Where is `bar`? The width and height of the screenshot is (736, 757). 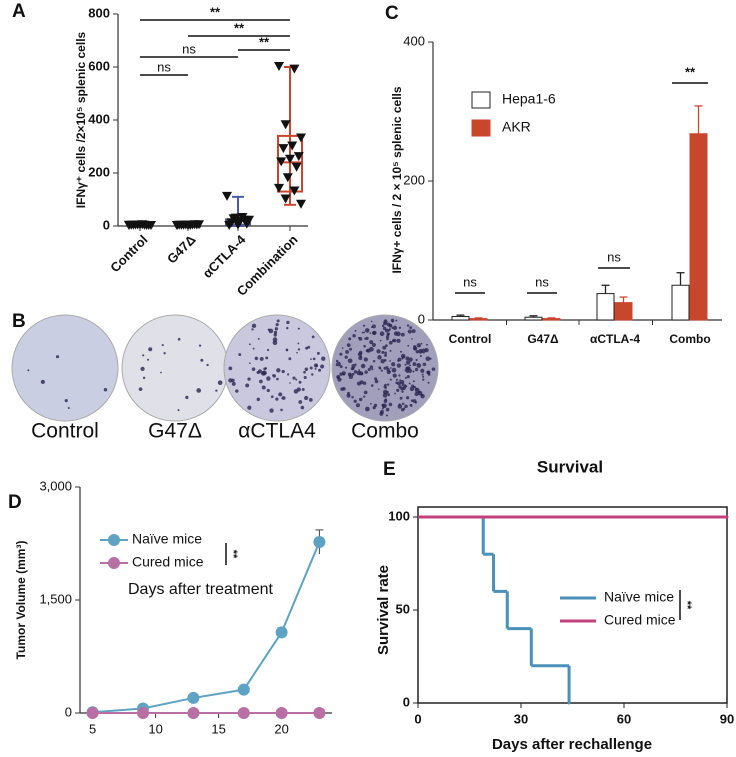
bar is located at coordinates (605, 307).